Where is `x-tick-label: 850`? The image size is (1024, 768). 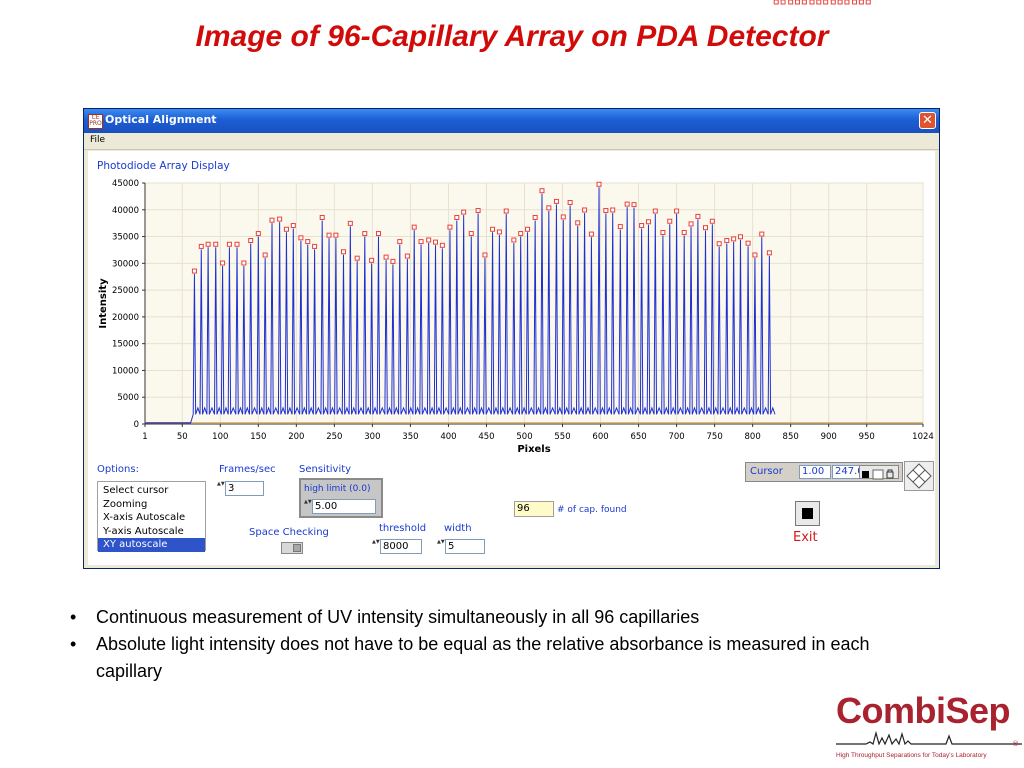 x-tick-label: 850 is located at coordinates (791, 437).